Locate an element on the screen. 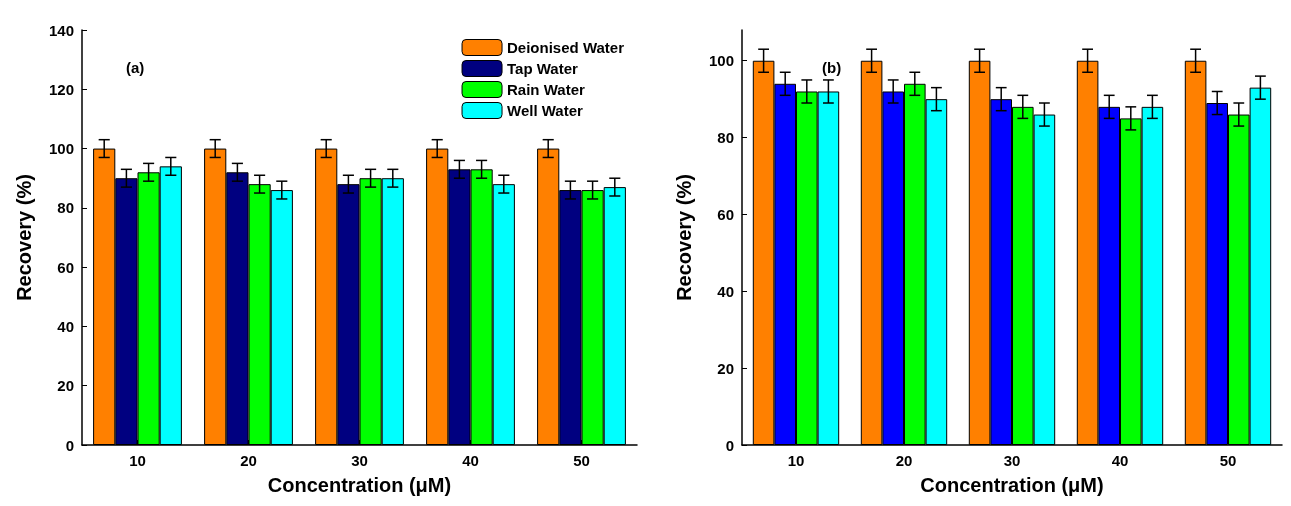  y-tick-label: 120 is located at coordinates (61, 89).